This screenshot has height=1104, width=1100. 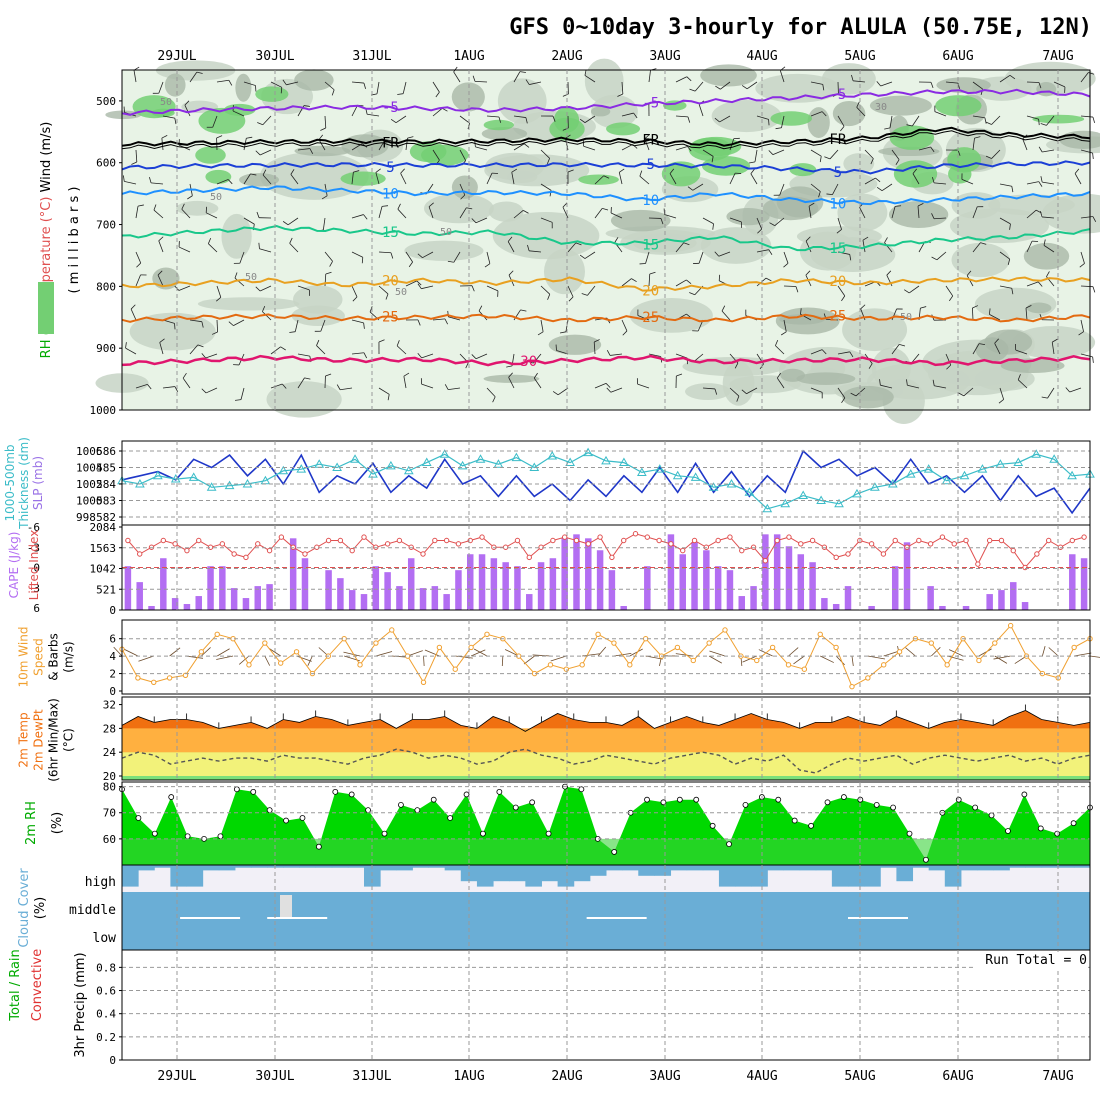 I want to click on isotherm-label: FR, so click(x=837, y=140).